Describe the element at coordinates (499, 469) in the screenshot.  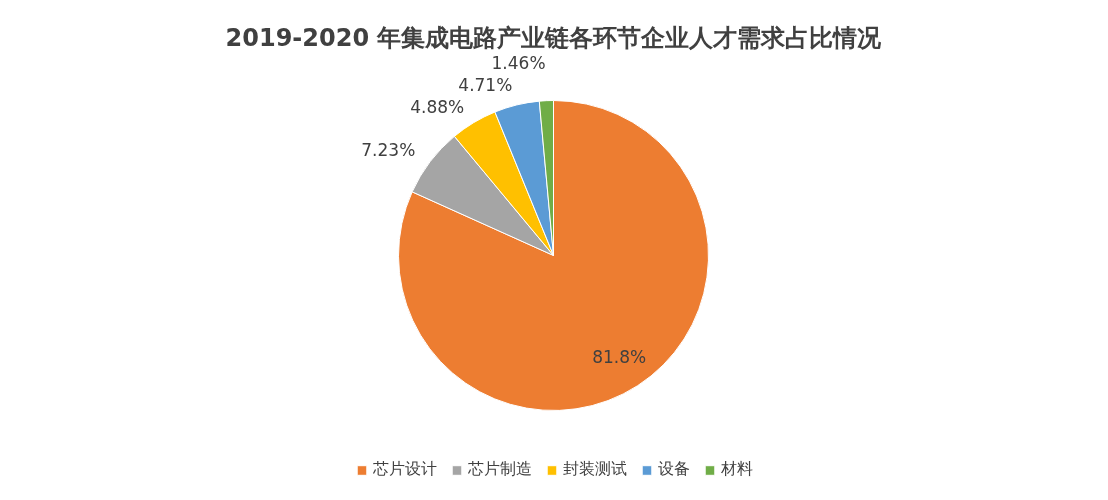
I see `legend-label: 芯片制造` at that location.